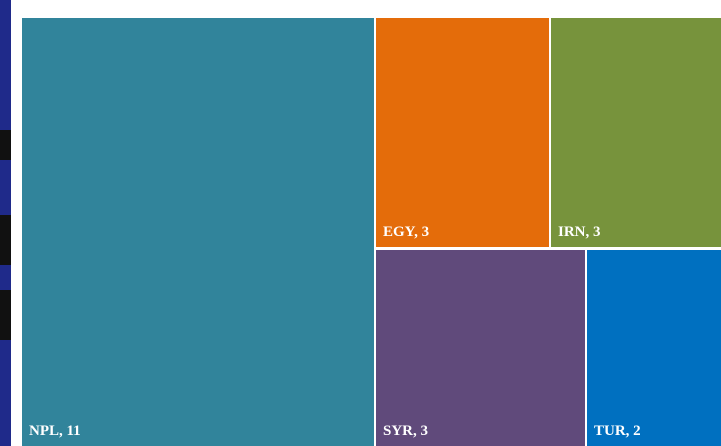 The width and height of the screenshot is (721, 446). I want to click on tile-irn: IRN, 3, so click(636, 132).